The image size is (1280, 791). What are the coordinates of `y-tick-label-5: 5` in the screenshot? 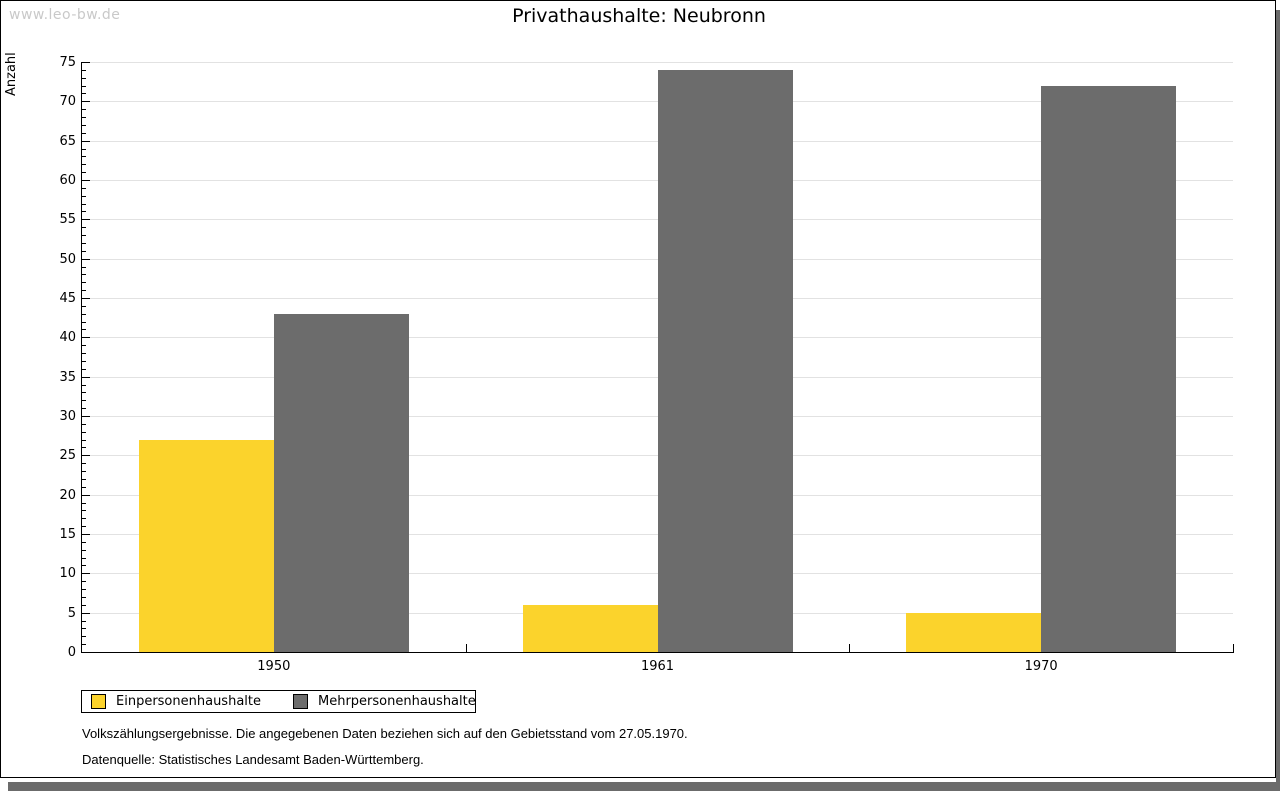 It's located at (71, 613).